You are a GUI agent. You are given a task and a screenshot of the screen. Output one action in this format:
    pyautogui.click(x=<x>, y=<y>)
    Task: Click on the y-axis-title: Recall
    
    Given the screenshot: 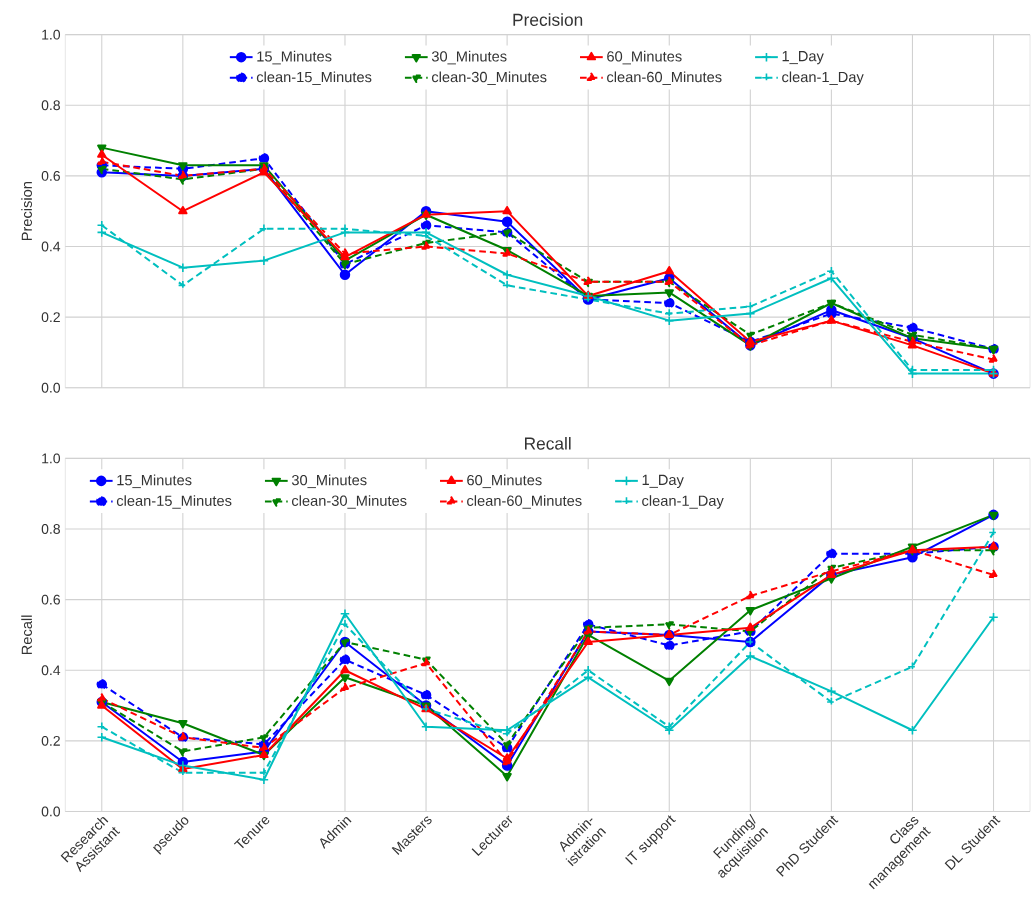 What is the action you would take?
    pyautogui.click(x=26, y=634)
    